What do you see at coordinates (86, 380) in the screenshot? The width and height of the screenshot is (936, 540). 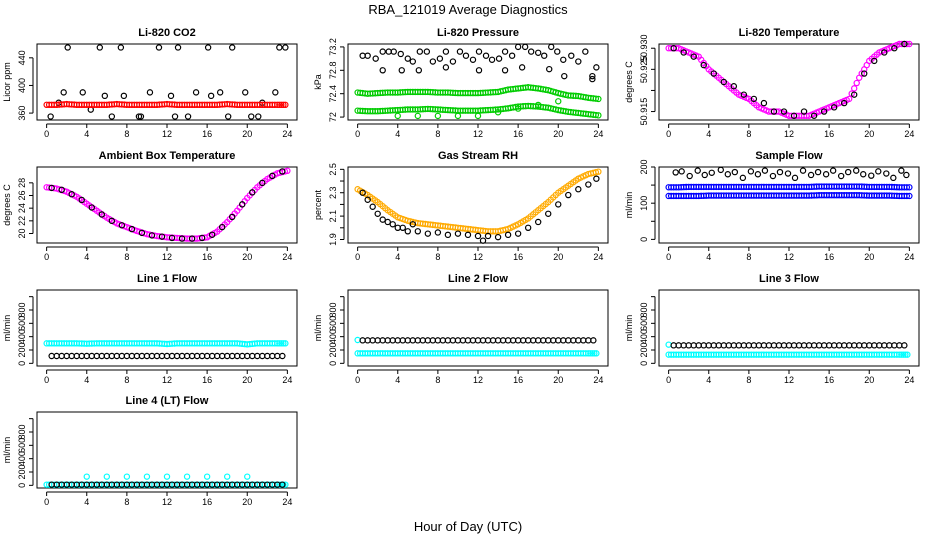 I see `x-tick-label: 4` at bounding box center [86, 380].